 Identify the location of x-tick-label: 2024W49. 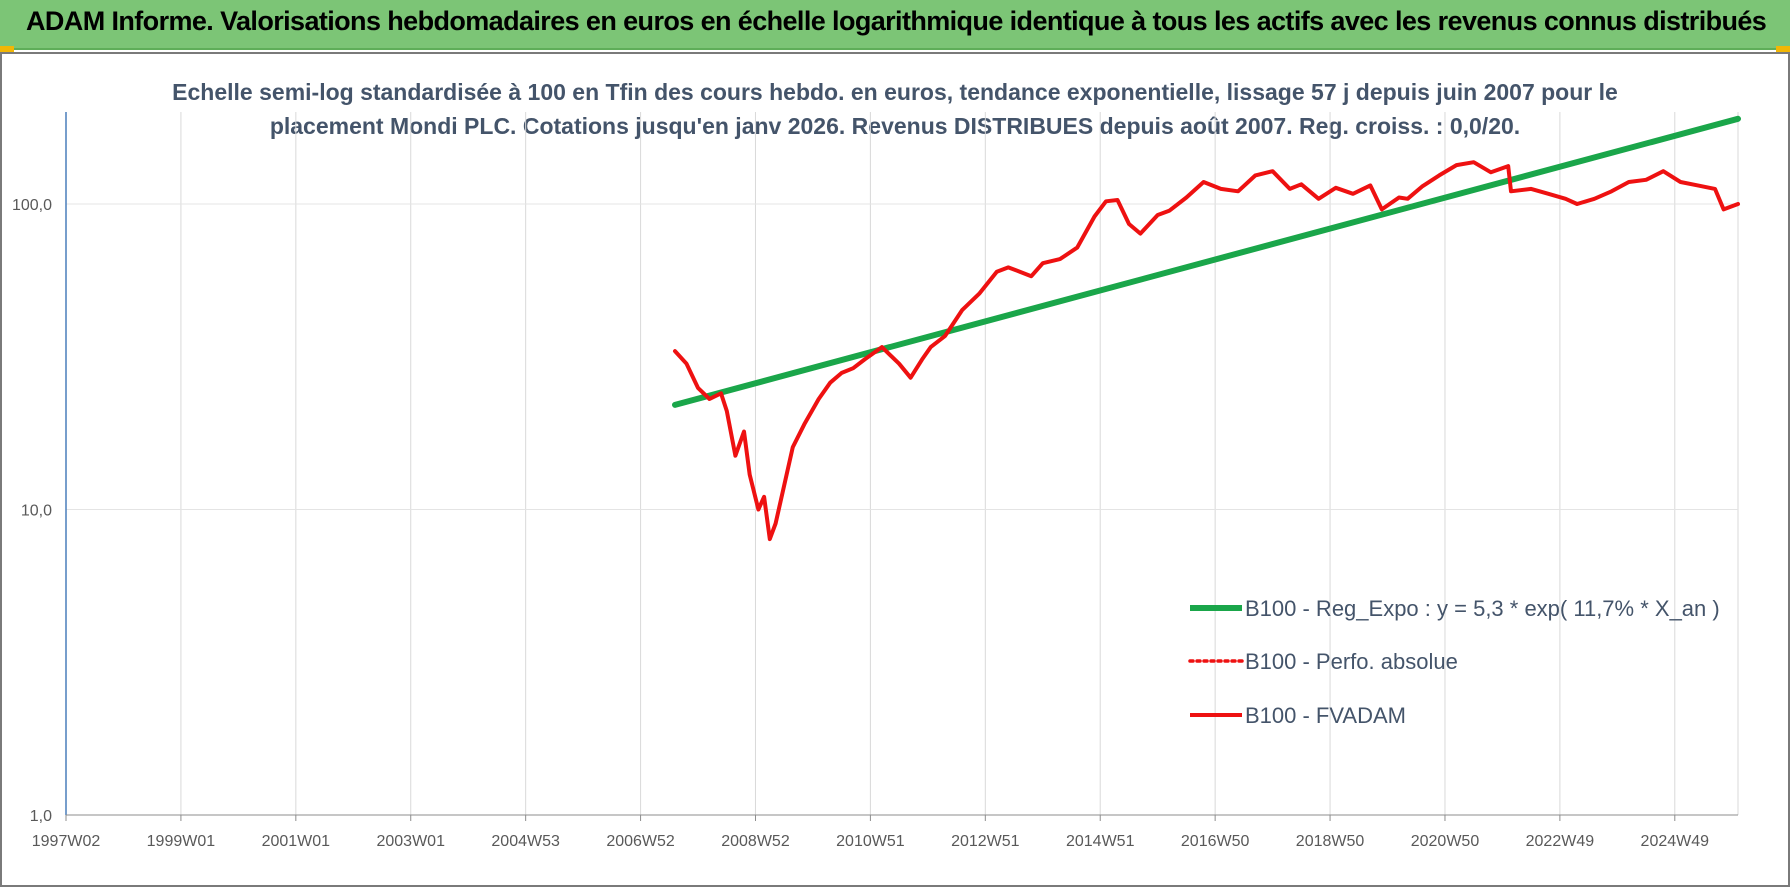
(1675, 841).